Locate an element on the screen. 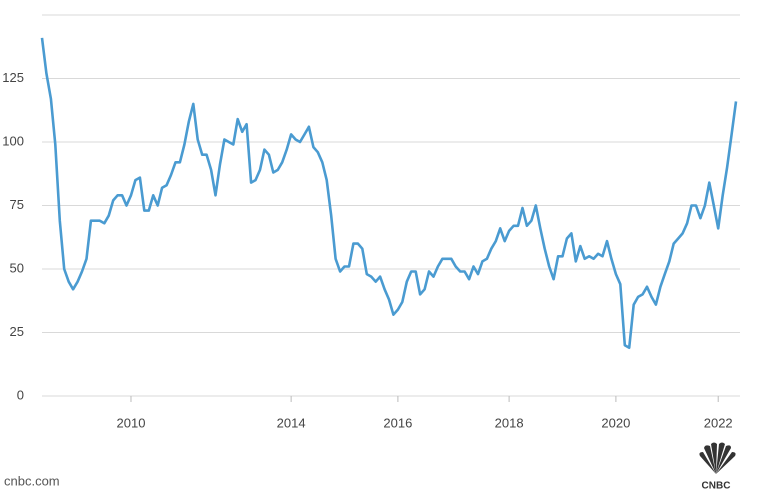  x-tick-label: 2022 is located at coordinates (718, 422).